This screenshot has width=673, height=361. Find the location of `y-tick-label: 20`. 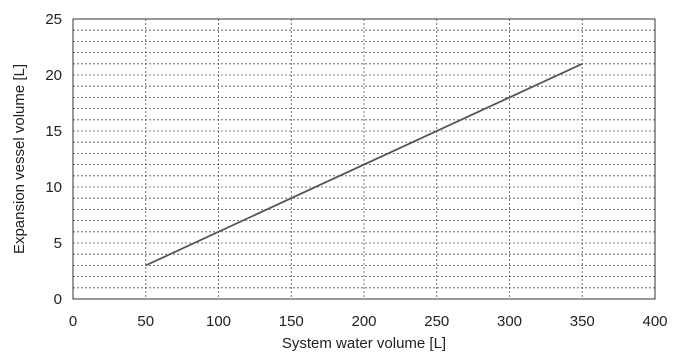

y-tick-label: 20 is located at coordinates (53, 75).